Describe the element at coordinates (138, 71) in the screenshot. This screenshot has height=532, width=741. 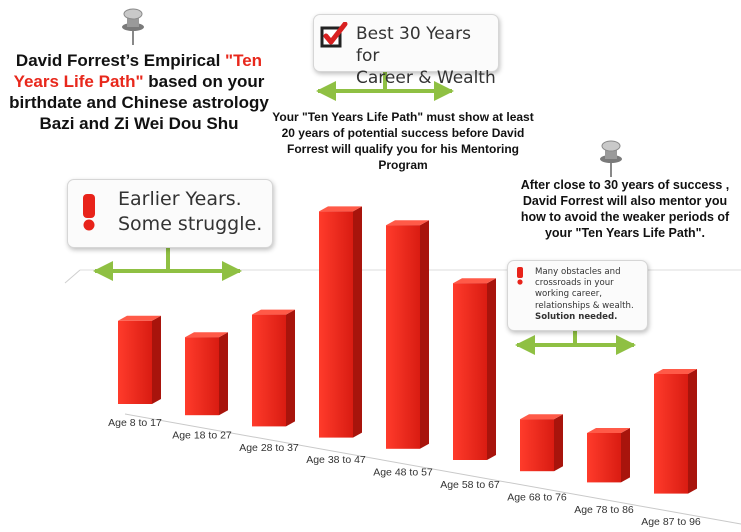
I see `title-highlight: "Ten Years Life Path"` at that location.